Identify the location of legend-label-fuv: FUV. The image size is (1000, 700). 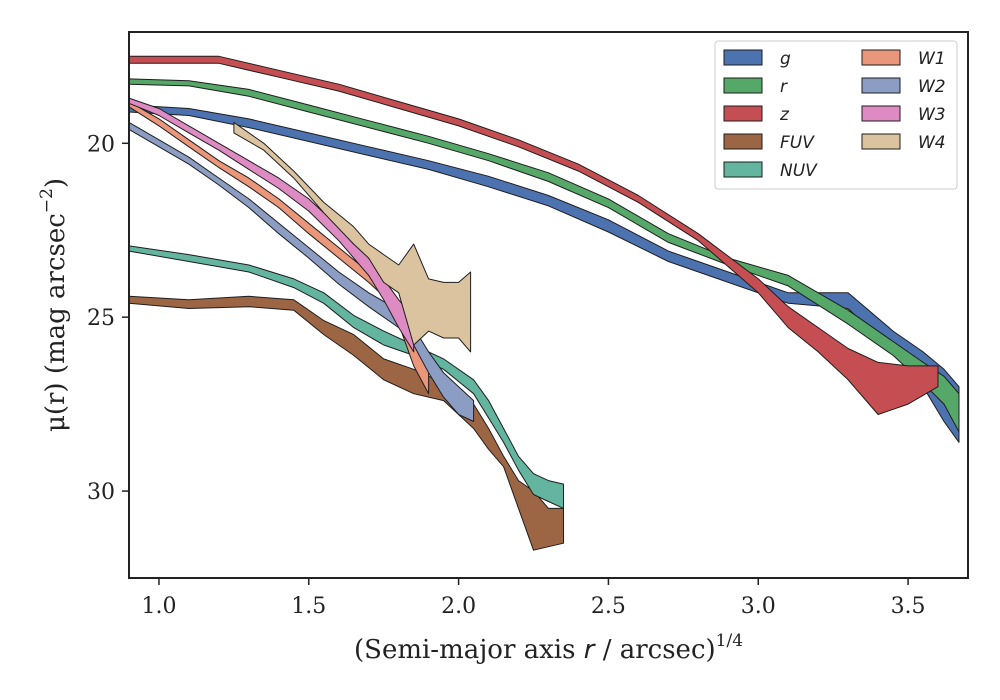
(797, 143).